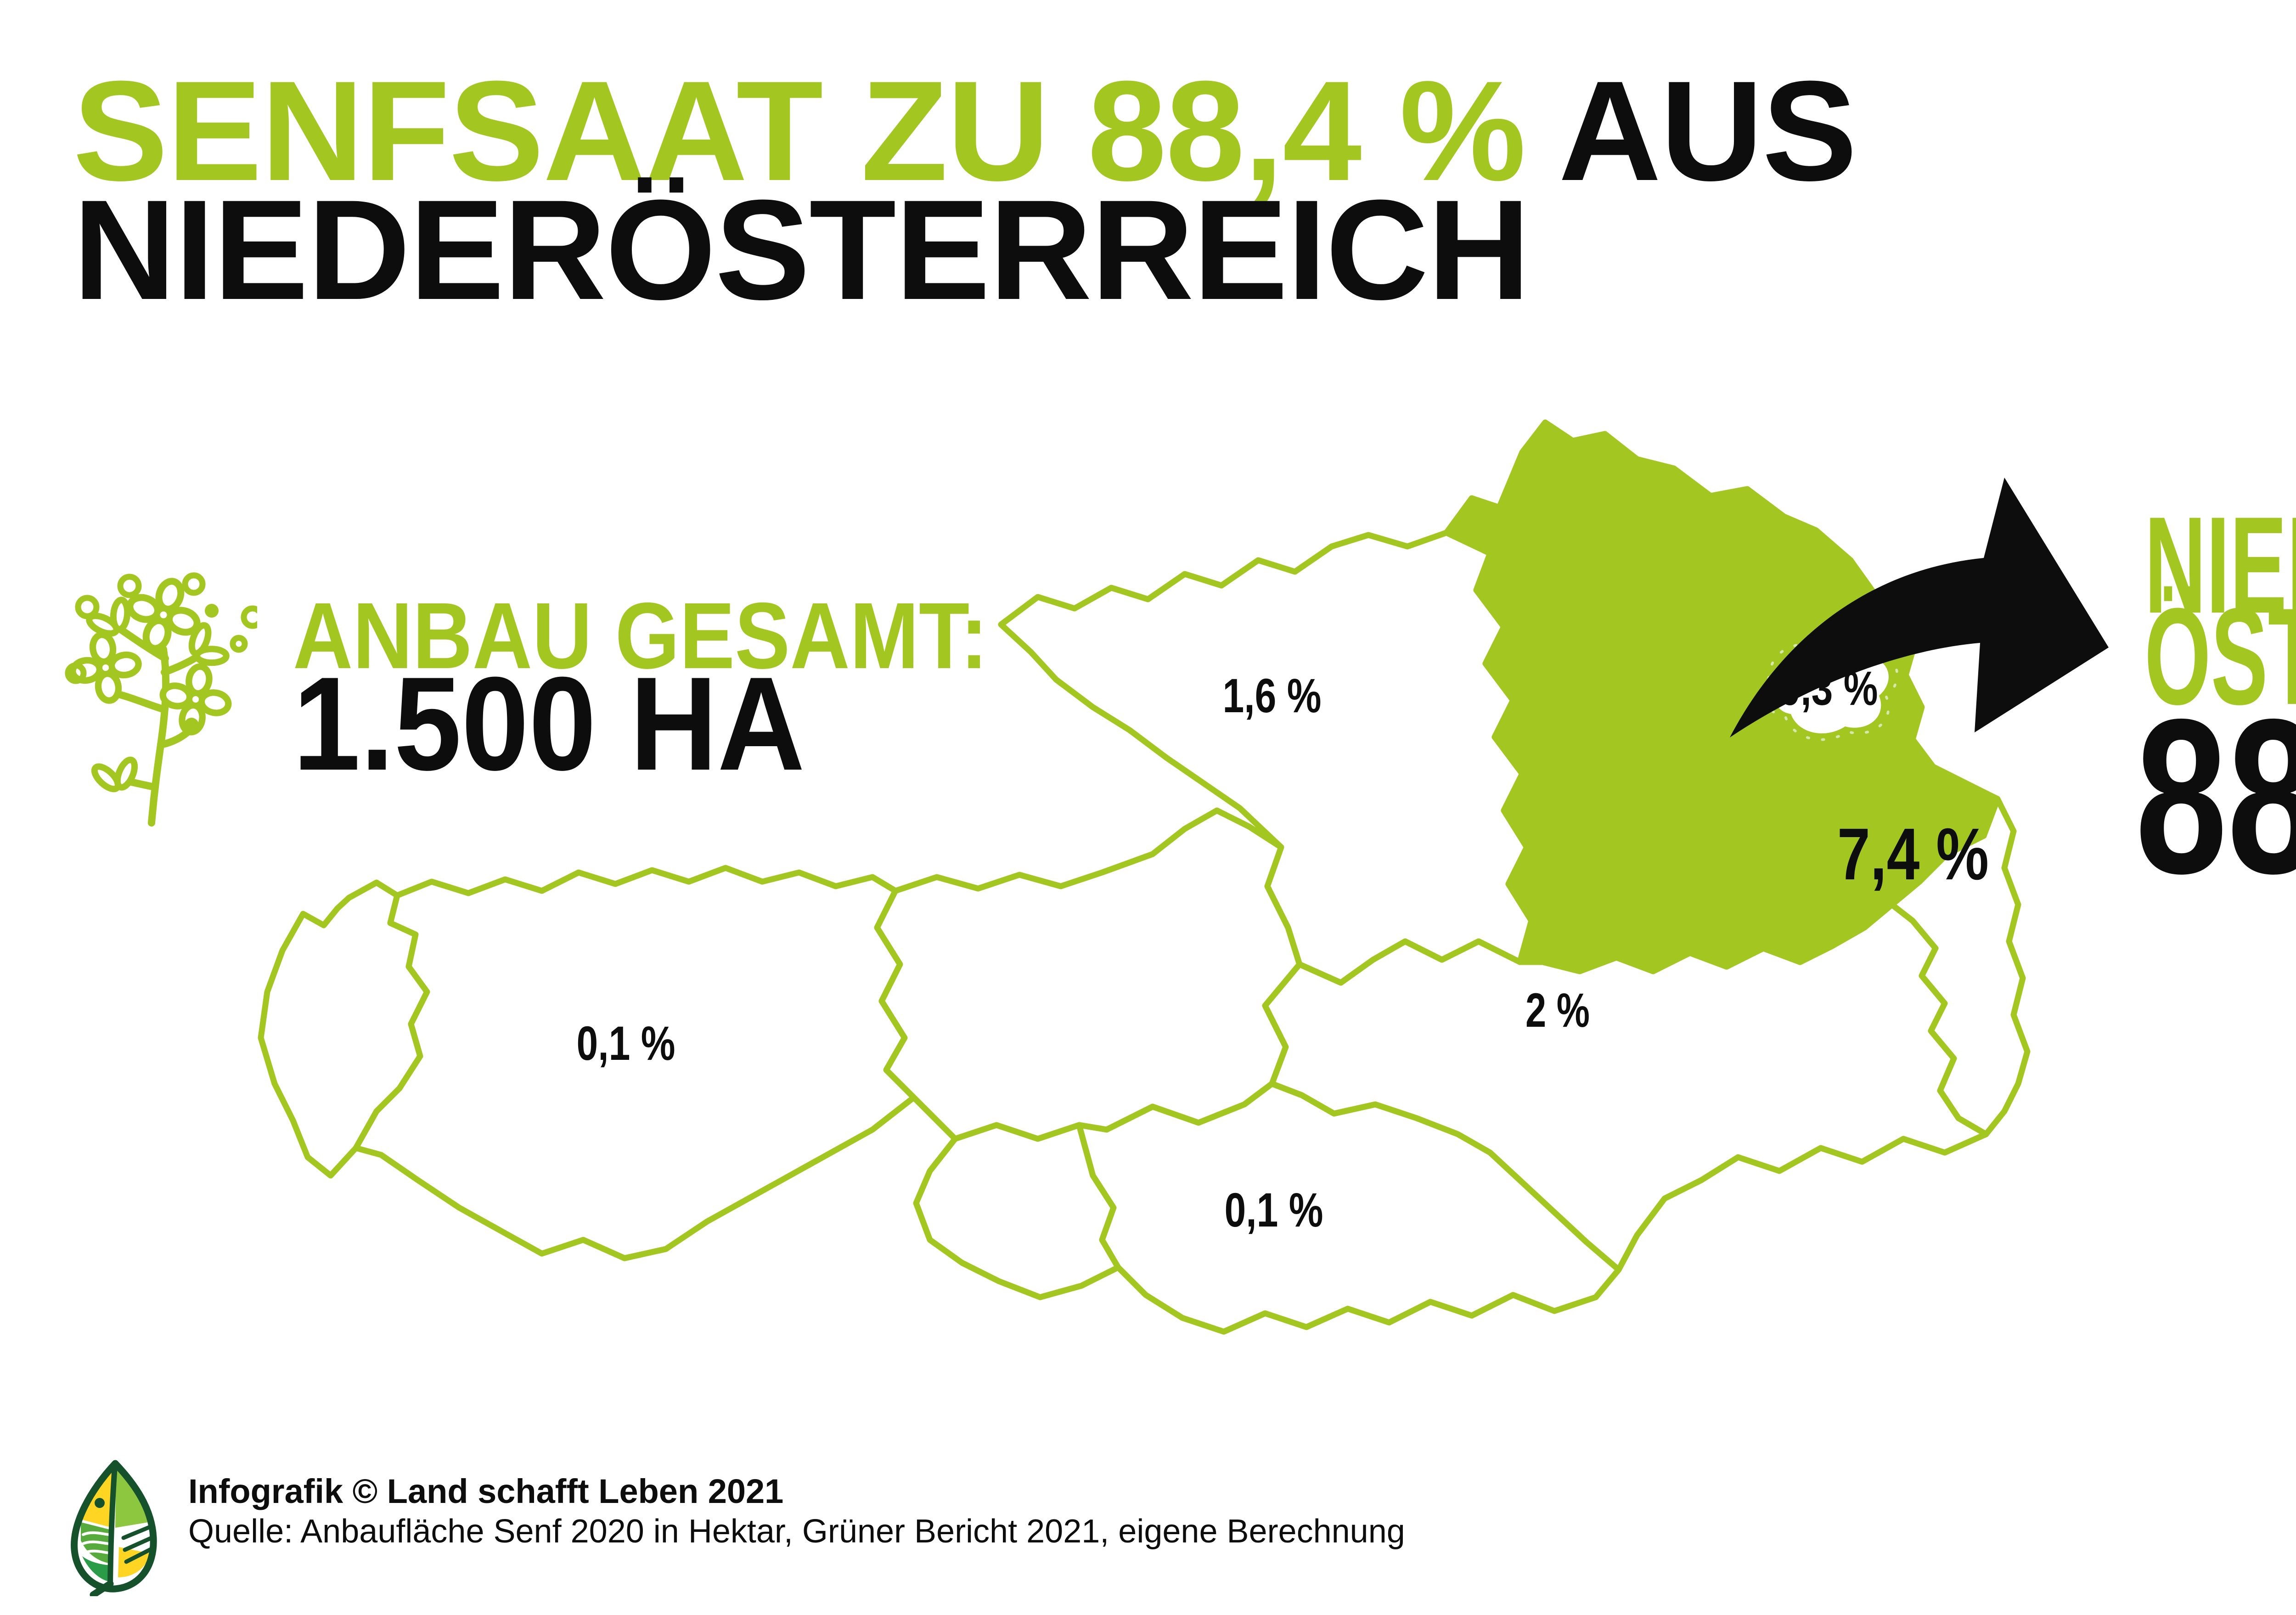  Describe the element at coordinates (1557, 1010) in the screenshot. I see `label-steiermark-share: 2 %` at that location.